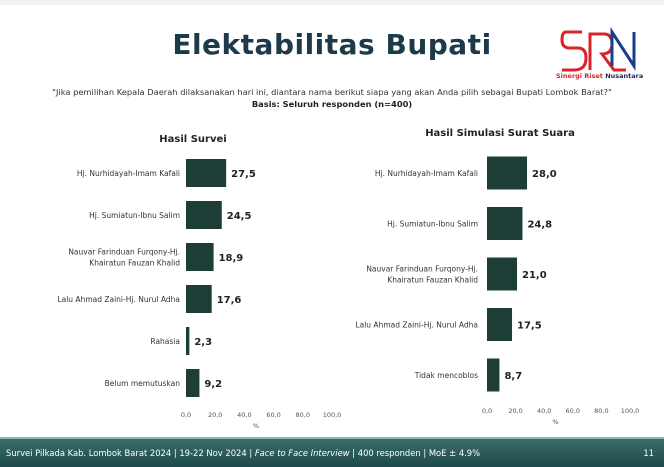 The image size is (664, 467). Describe the element at coordinates (332, 104) in the screenshot. I see `basis-text: Basis: Seluruh responden (n=400)` at that location.